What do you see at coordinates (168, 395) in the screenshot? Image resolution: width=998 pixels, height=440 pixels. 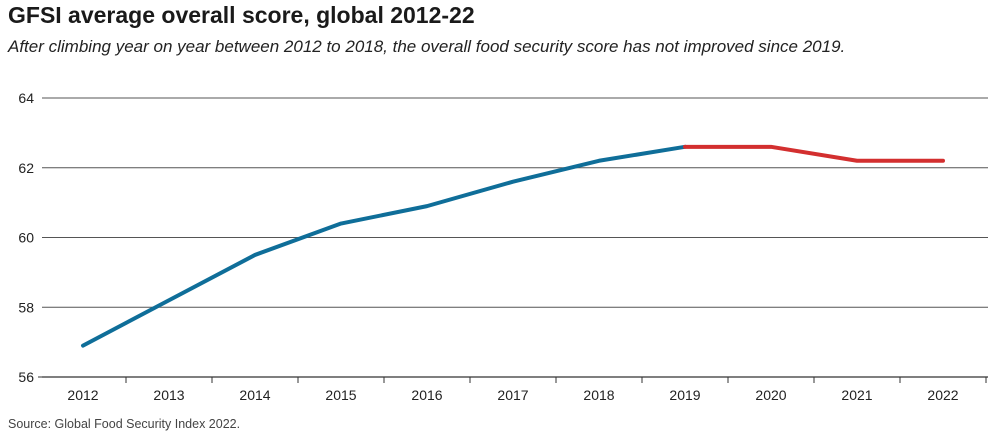 I see `x-tick-label-2013: 2013` at bounding box center [168, 395].